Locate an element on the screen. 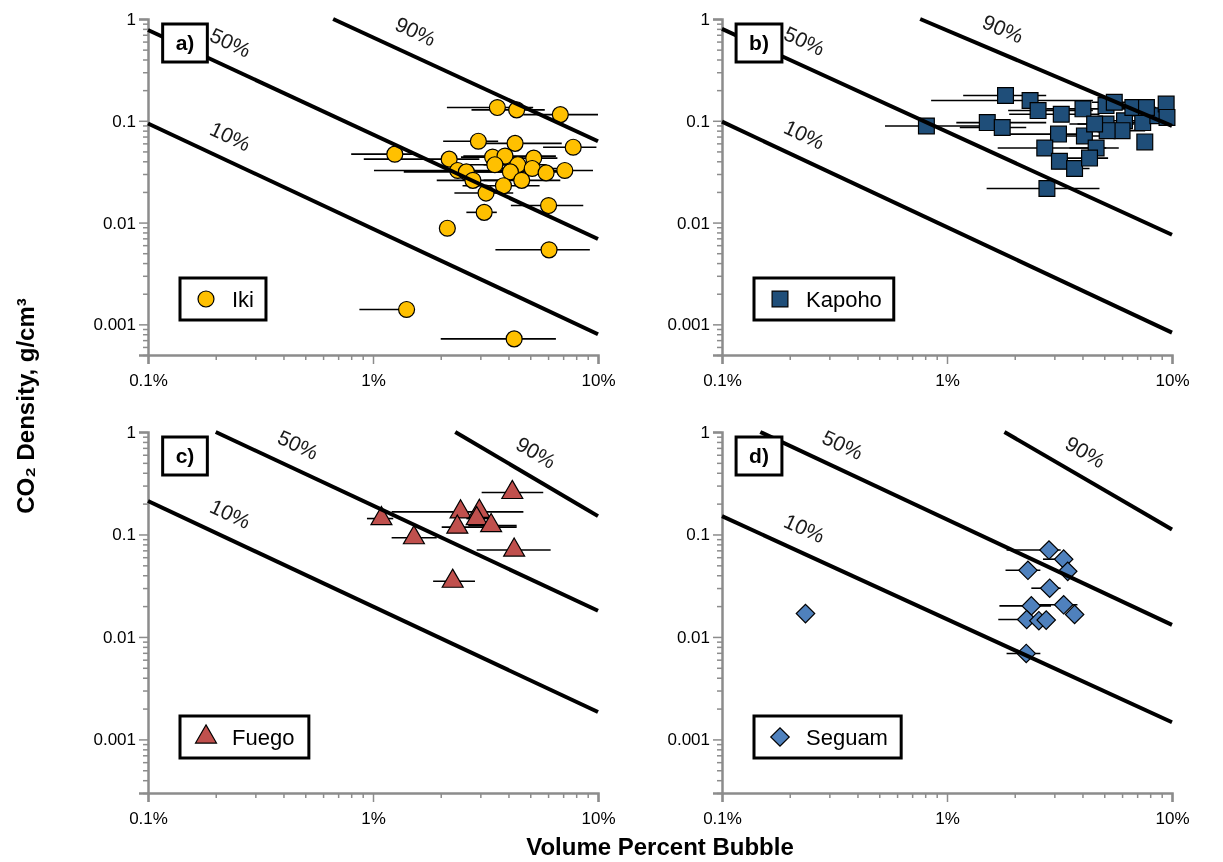 The width and height of the screenshot is (1223, 862). legend-label: Iki is located at coordinates (243, 299).